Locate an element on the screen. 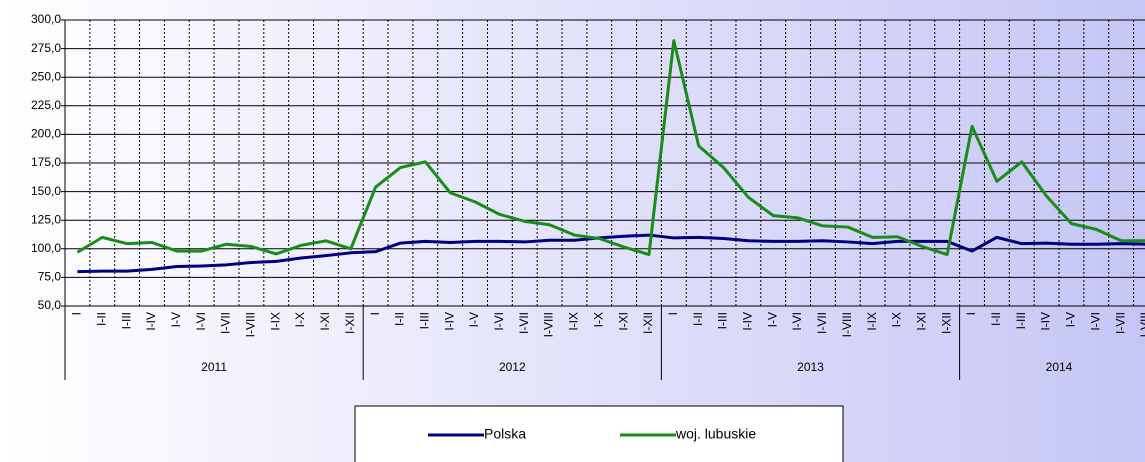 The image size is (1145, 462). y-tick-label: 175,0 is located at coordinates (46, 162).